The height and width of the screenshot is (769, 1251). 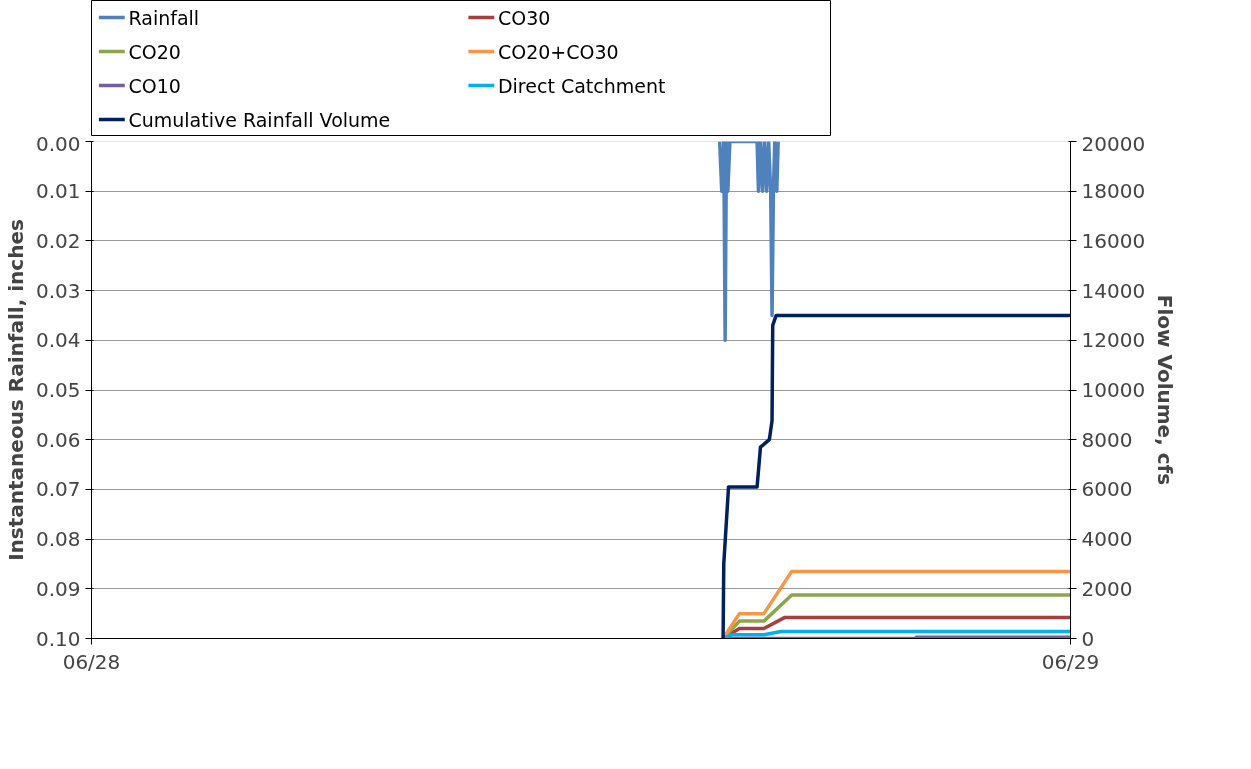 I want to click on y2-tick-label: 18000, so click(x=1113, y=191).